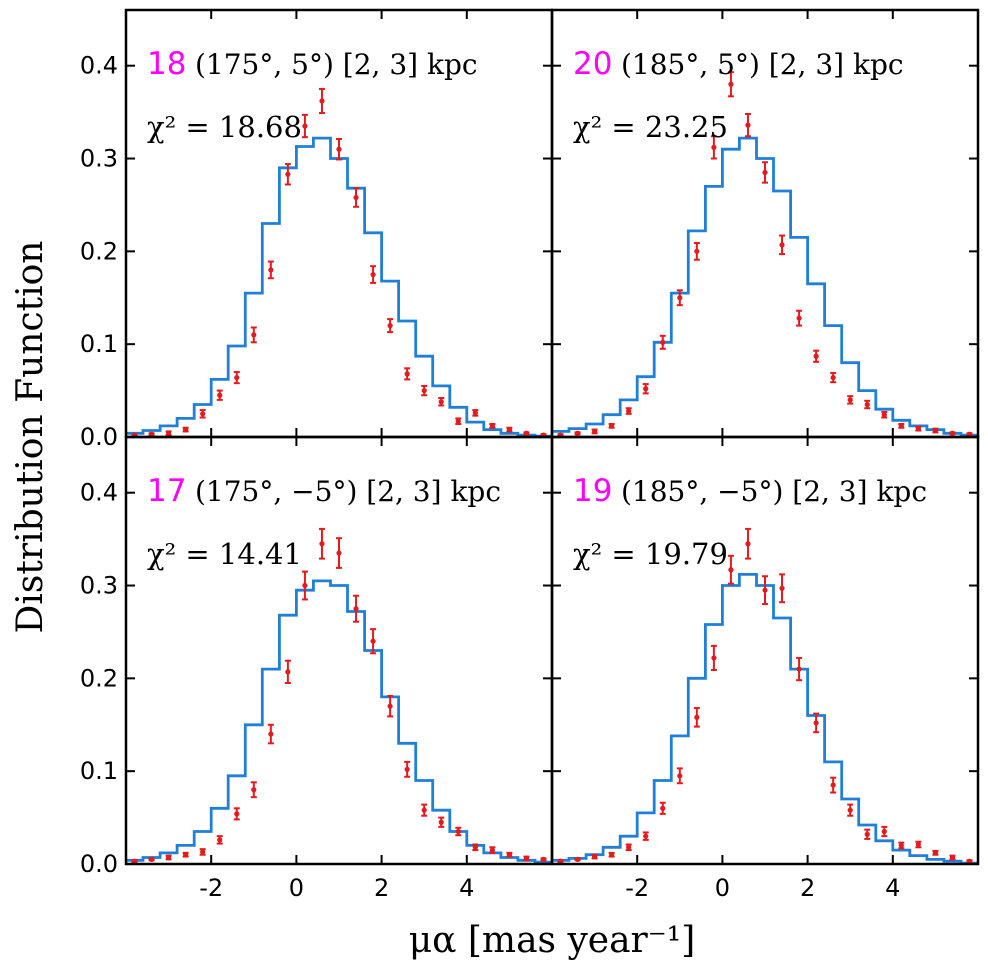  I want to click on x-tick-label: 0, so click(722, 888).